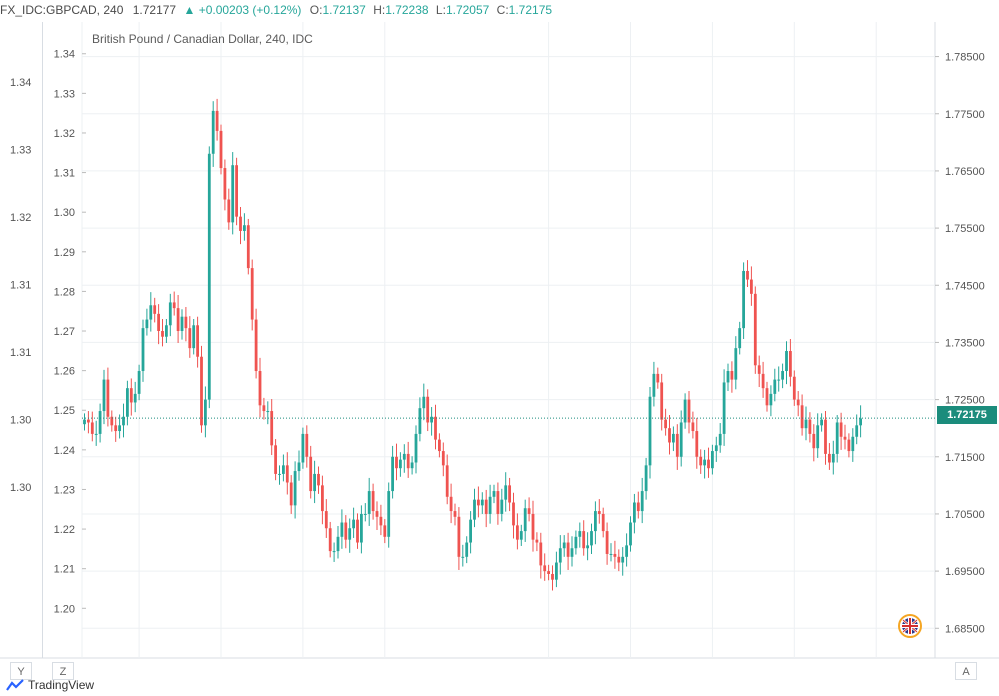 The width and height of the screenshot is (999, 696). I want to click on z-axis-button: Z, so click(63, 671).